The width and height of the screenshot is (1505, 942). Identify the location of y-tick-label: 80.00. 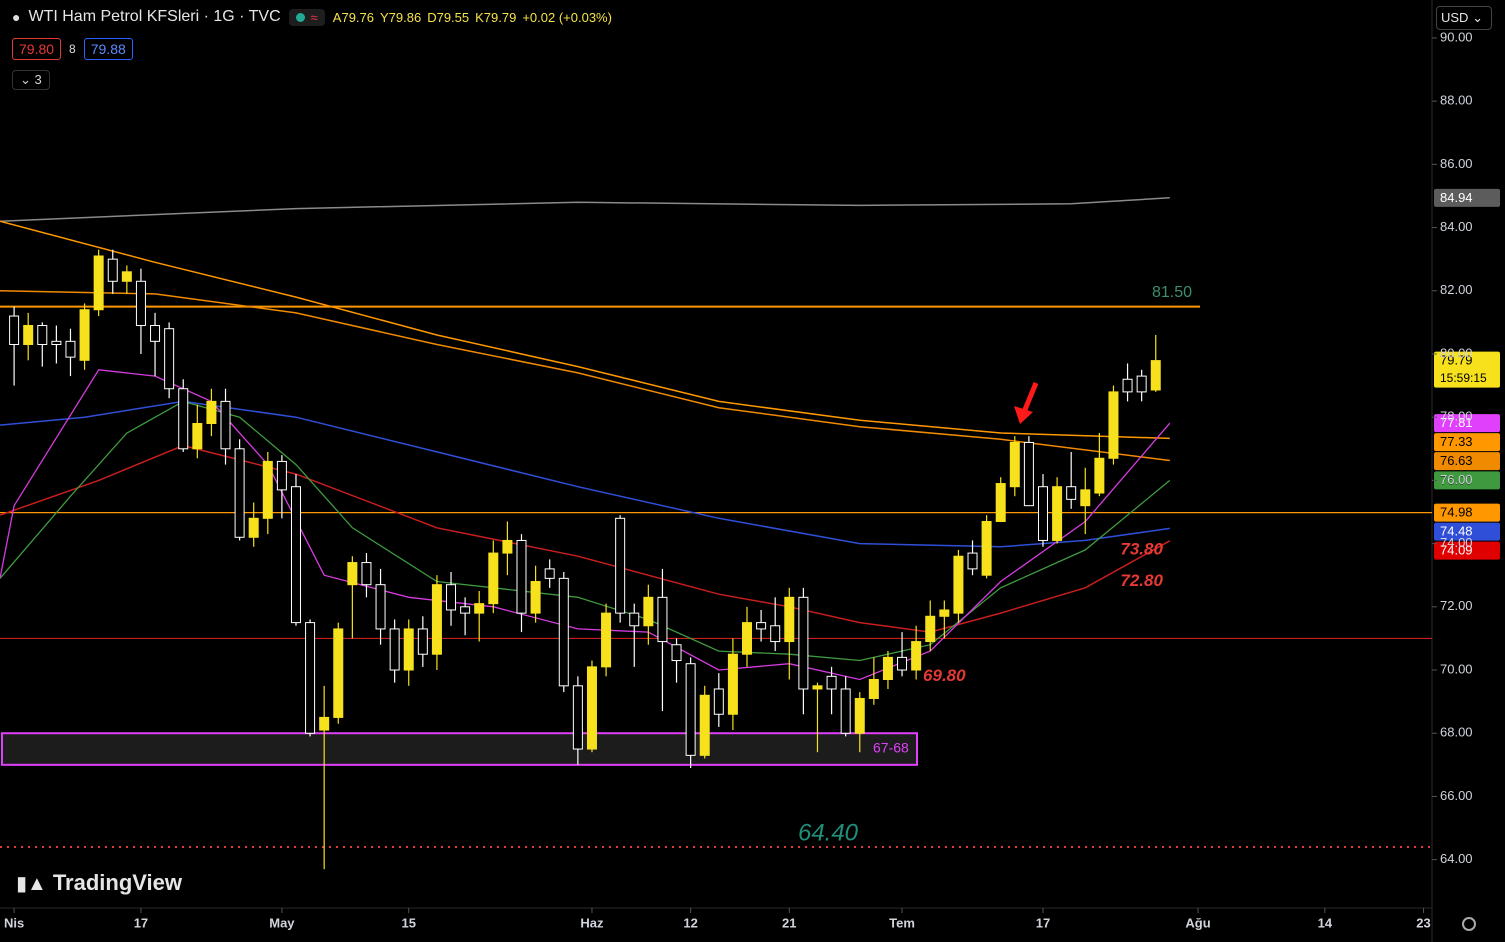
(1456, 352).